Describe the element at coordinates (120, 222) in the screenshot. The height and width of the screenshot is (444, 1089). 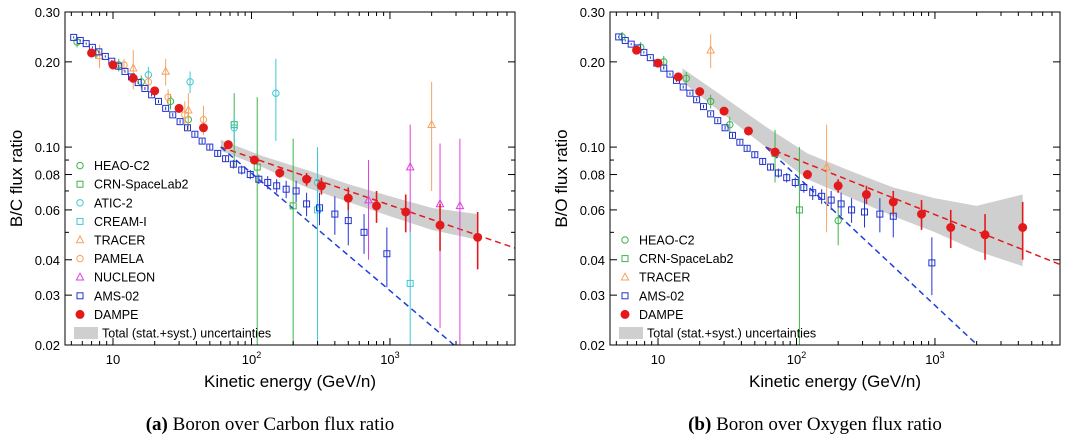
I see `legend-label-cream-i: CREAM-I` at that location.